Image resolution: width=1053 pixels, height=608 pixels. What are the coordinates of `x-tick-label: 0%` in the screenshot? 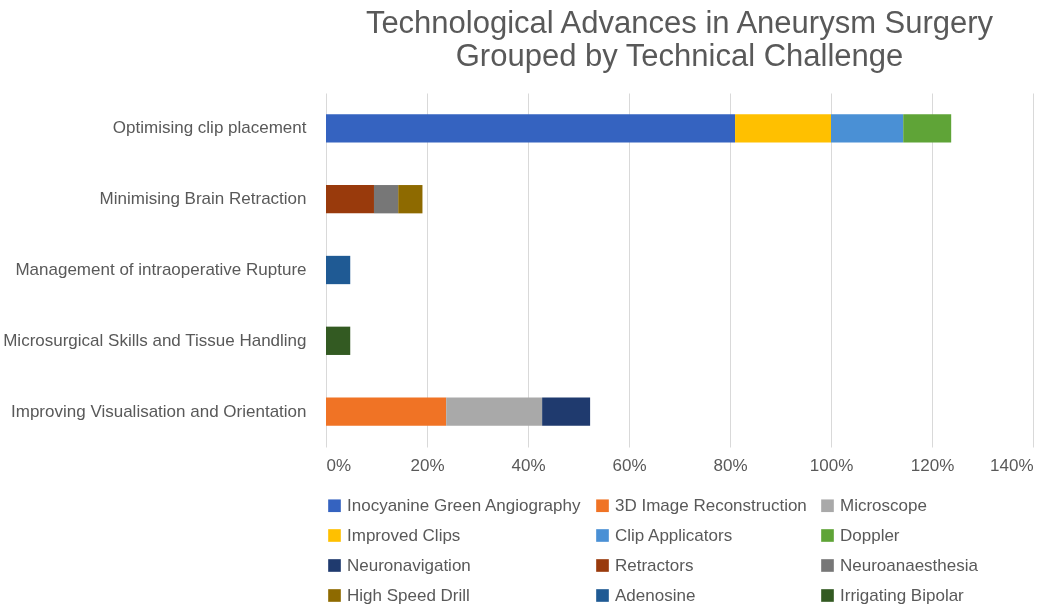 It's located at (339, 465).